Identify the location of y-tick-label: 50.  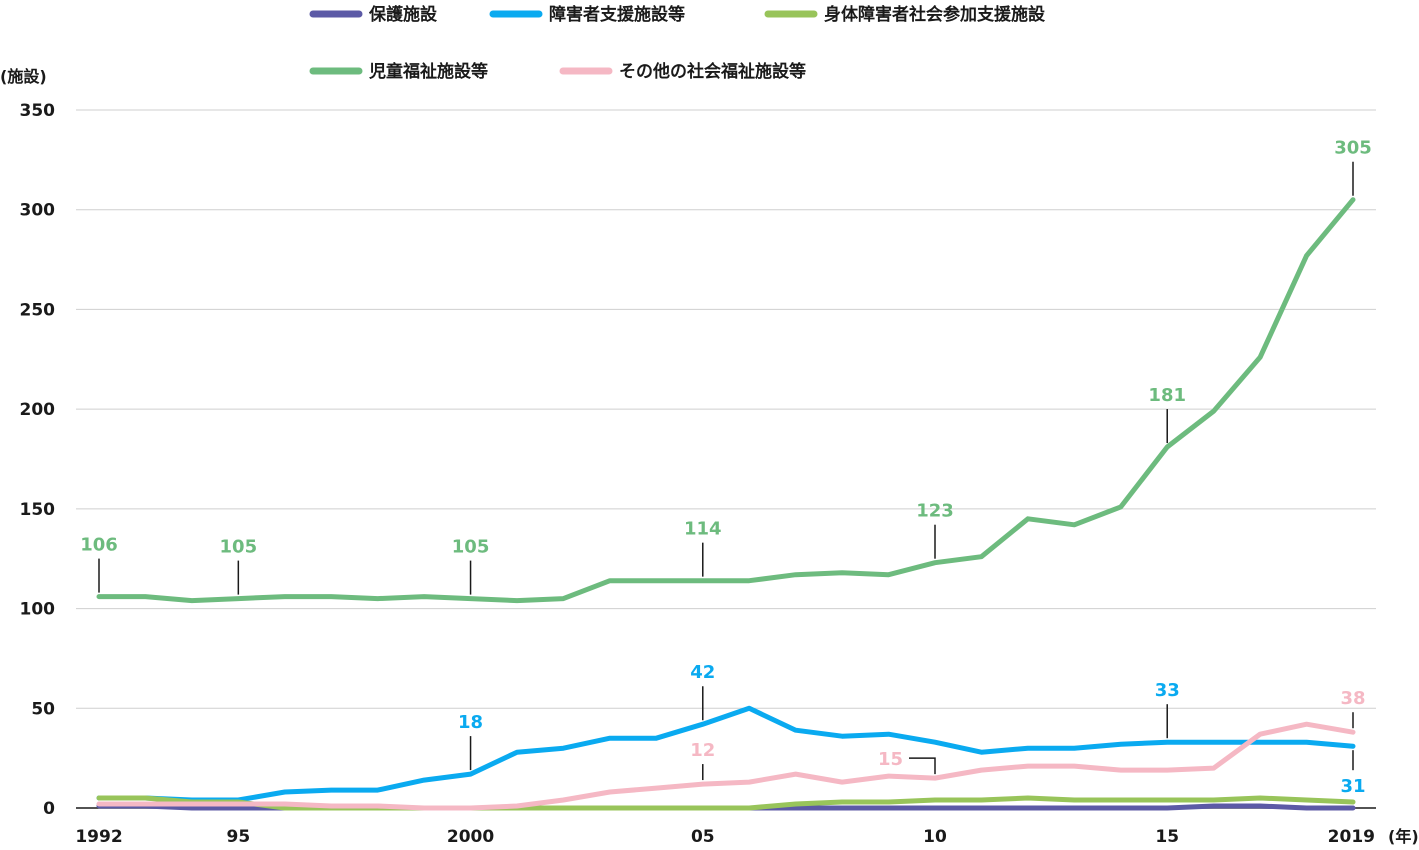
(43, 709).